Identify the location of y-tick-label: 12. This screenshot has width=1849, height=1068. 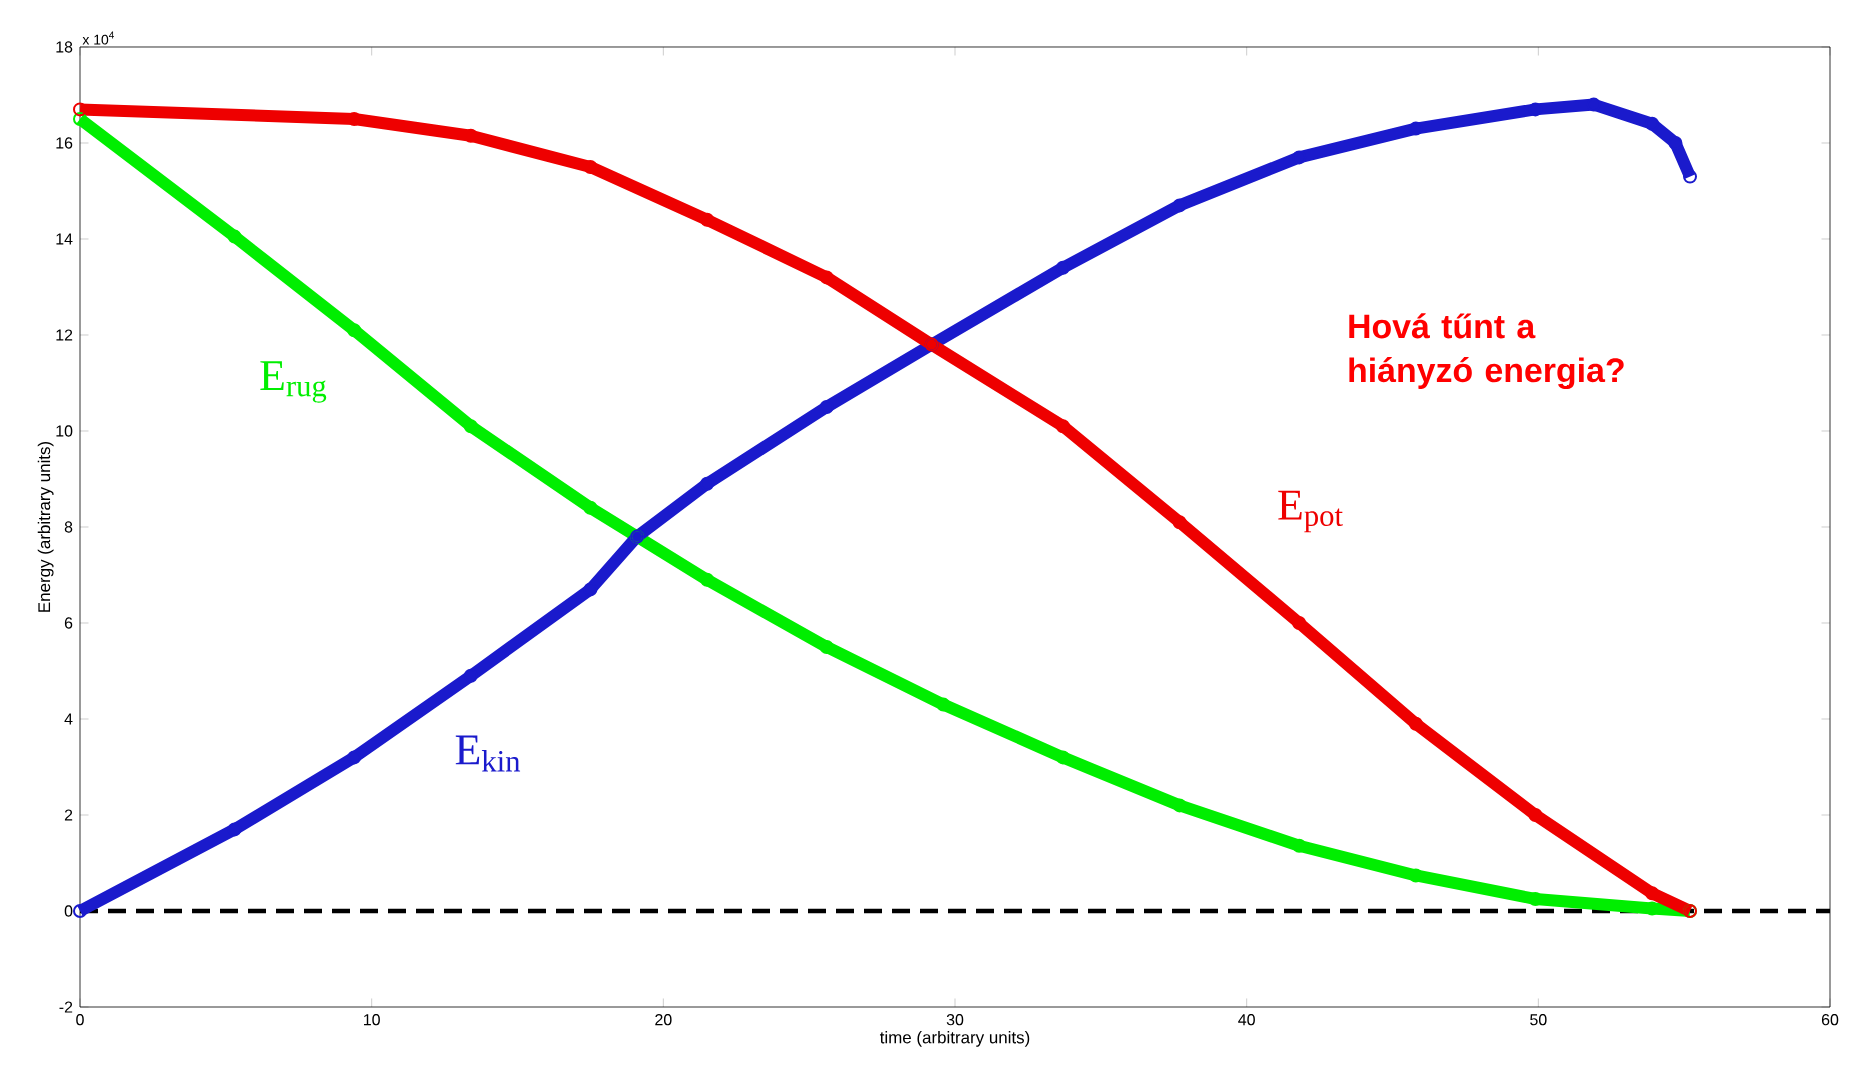
(64, 335).